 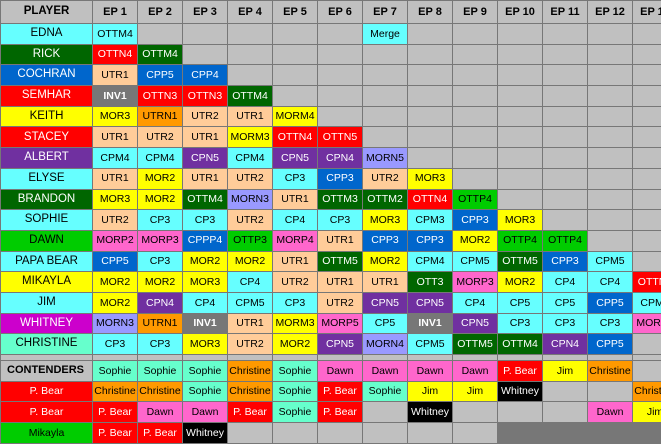 I want to click on result-cell: OTTM5, so click(x=340, y=261).